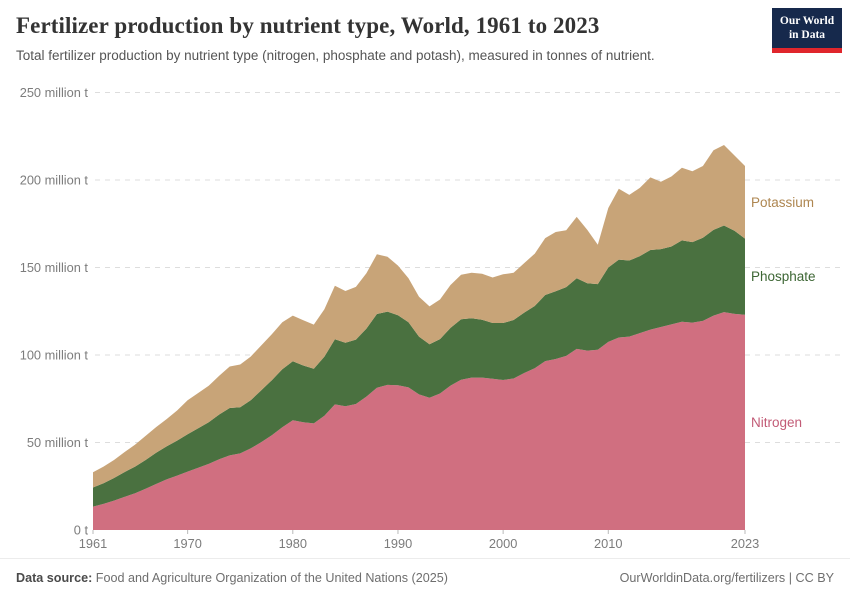 This screenshot has height=601, width=850. What do you see at coordinates (608, 543) in the screenshot?
I see `x-axis-label: 2010` at bounding box center [608, 543].